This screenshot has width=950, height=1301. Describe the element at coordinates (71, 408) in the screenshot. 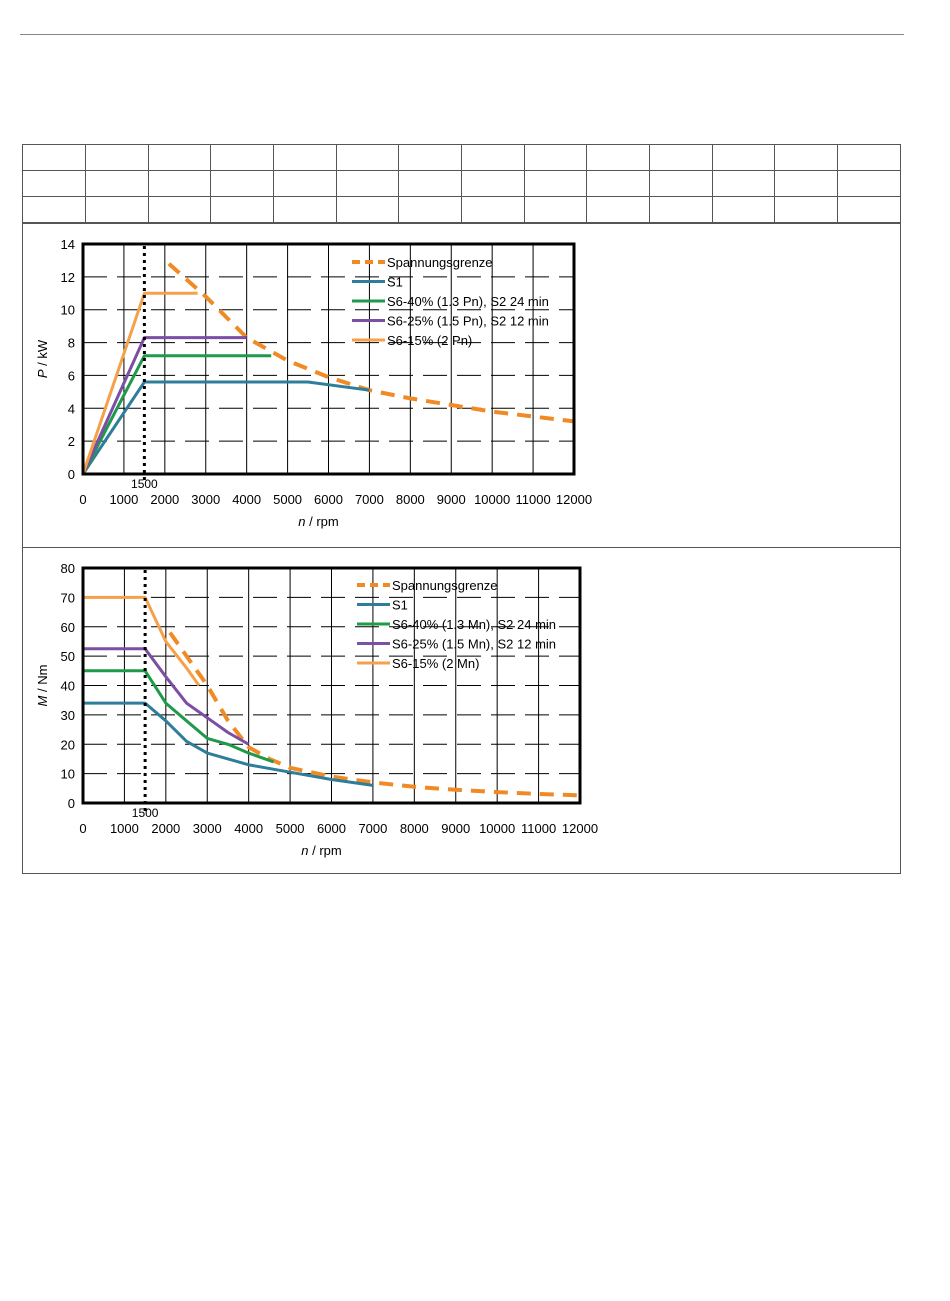

I see `y-tick-label: 4` at that location.